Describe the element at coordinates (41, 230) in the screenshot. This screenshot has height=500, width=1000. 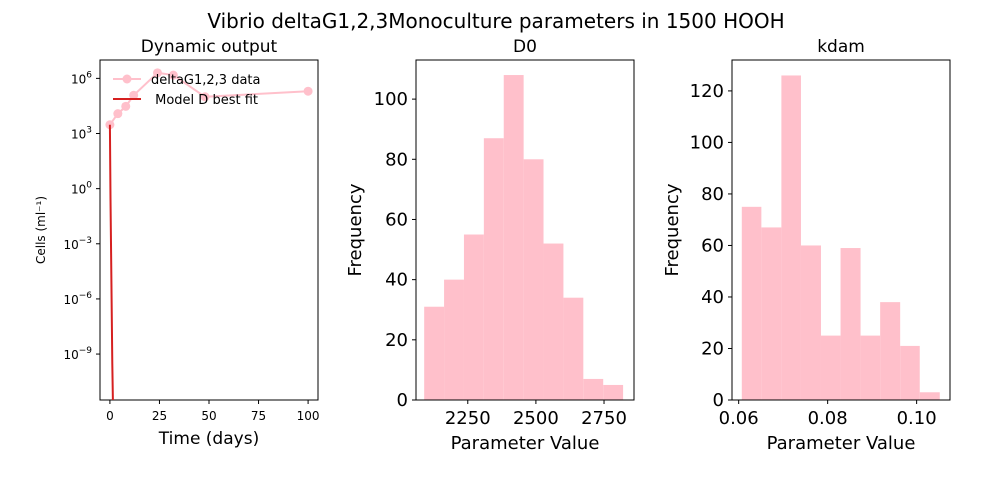
I see `dynamic-output-y-label: Cells (ml⁻¹)` at that location.